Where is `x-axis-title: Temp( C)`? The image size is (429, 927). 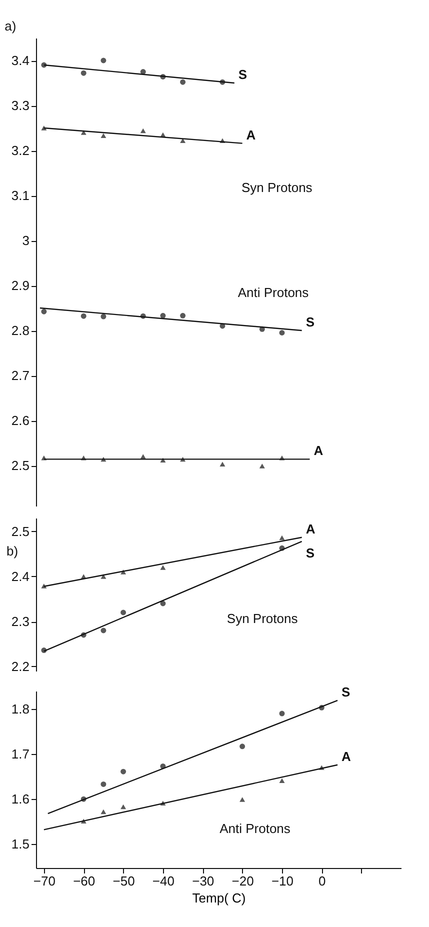 x-axis-title: Temp( C) is located at coordinates (219, 898).